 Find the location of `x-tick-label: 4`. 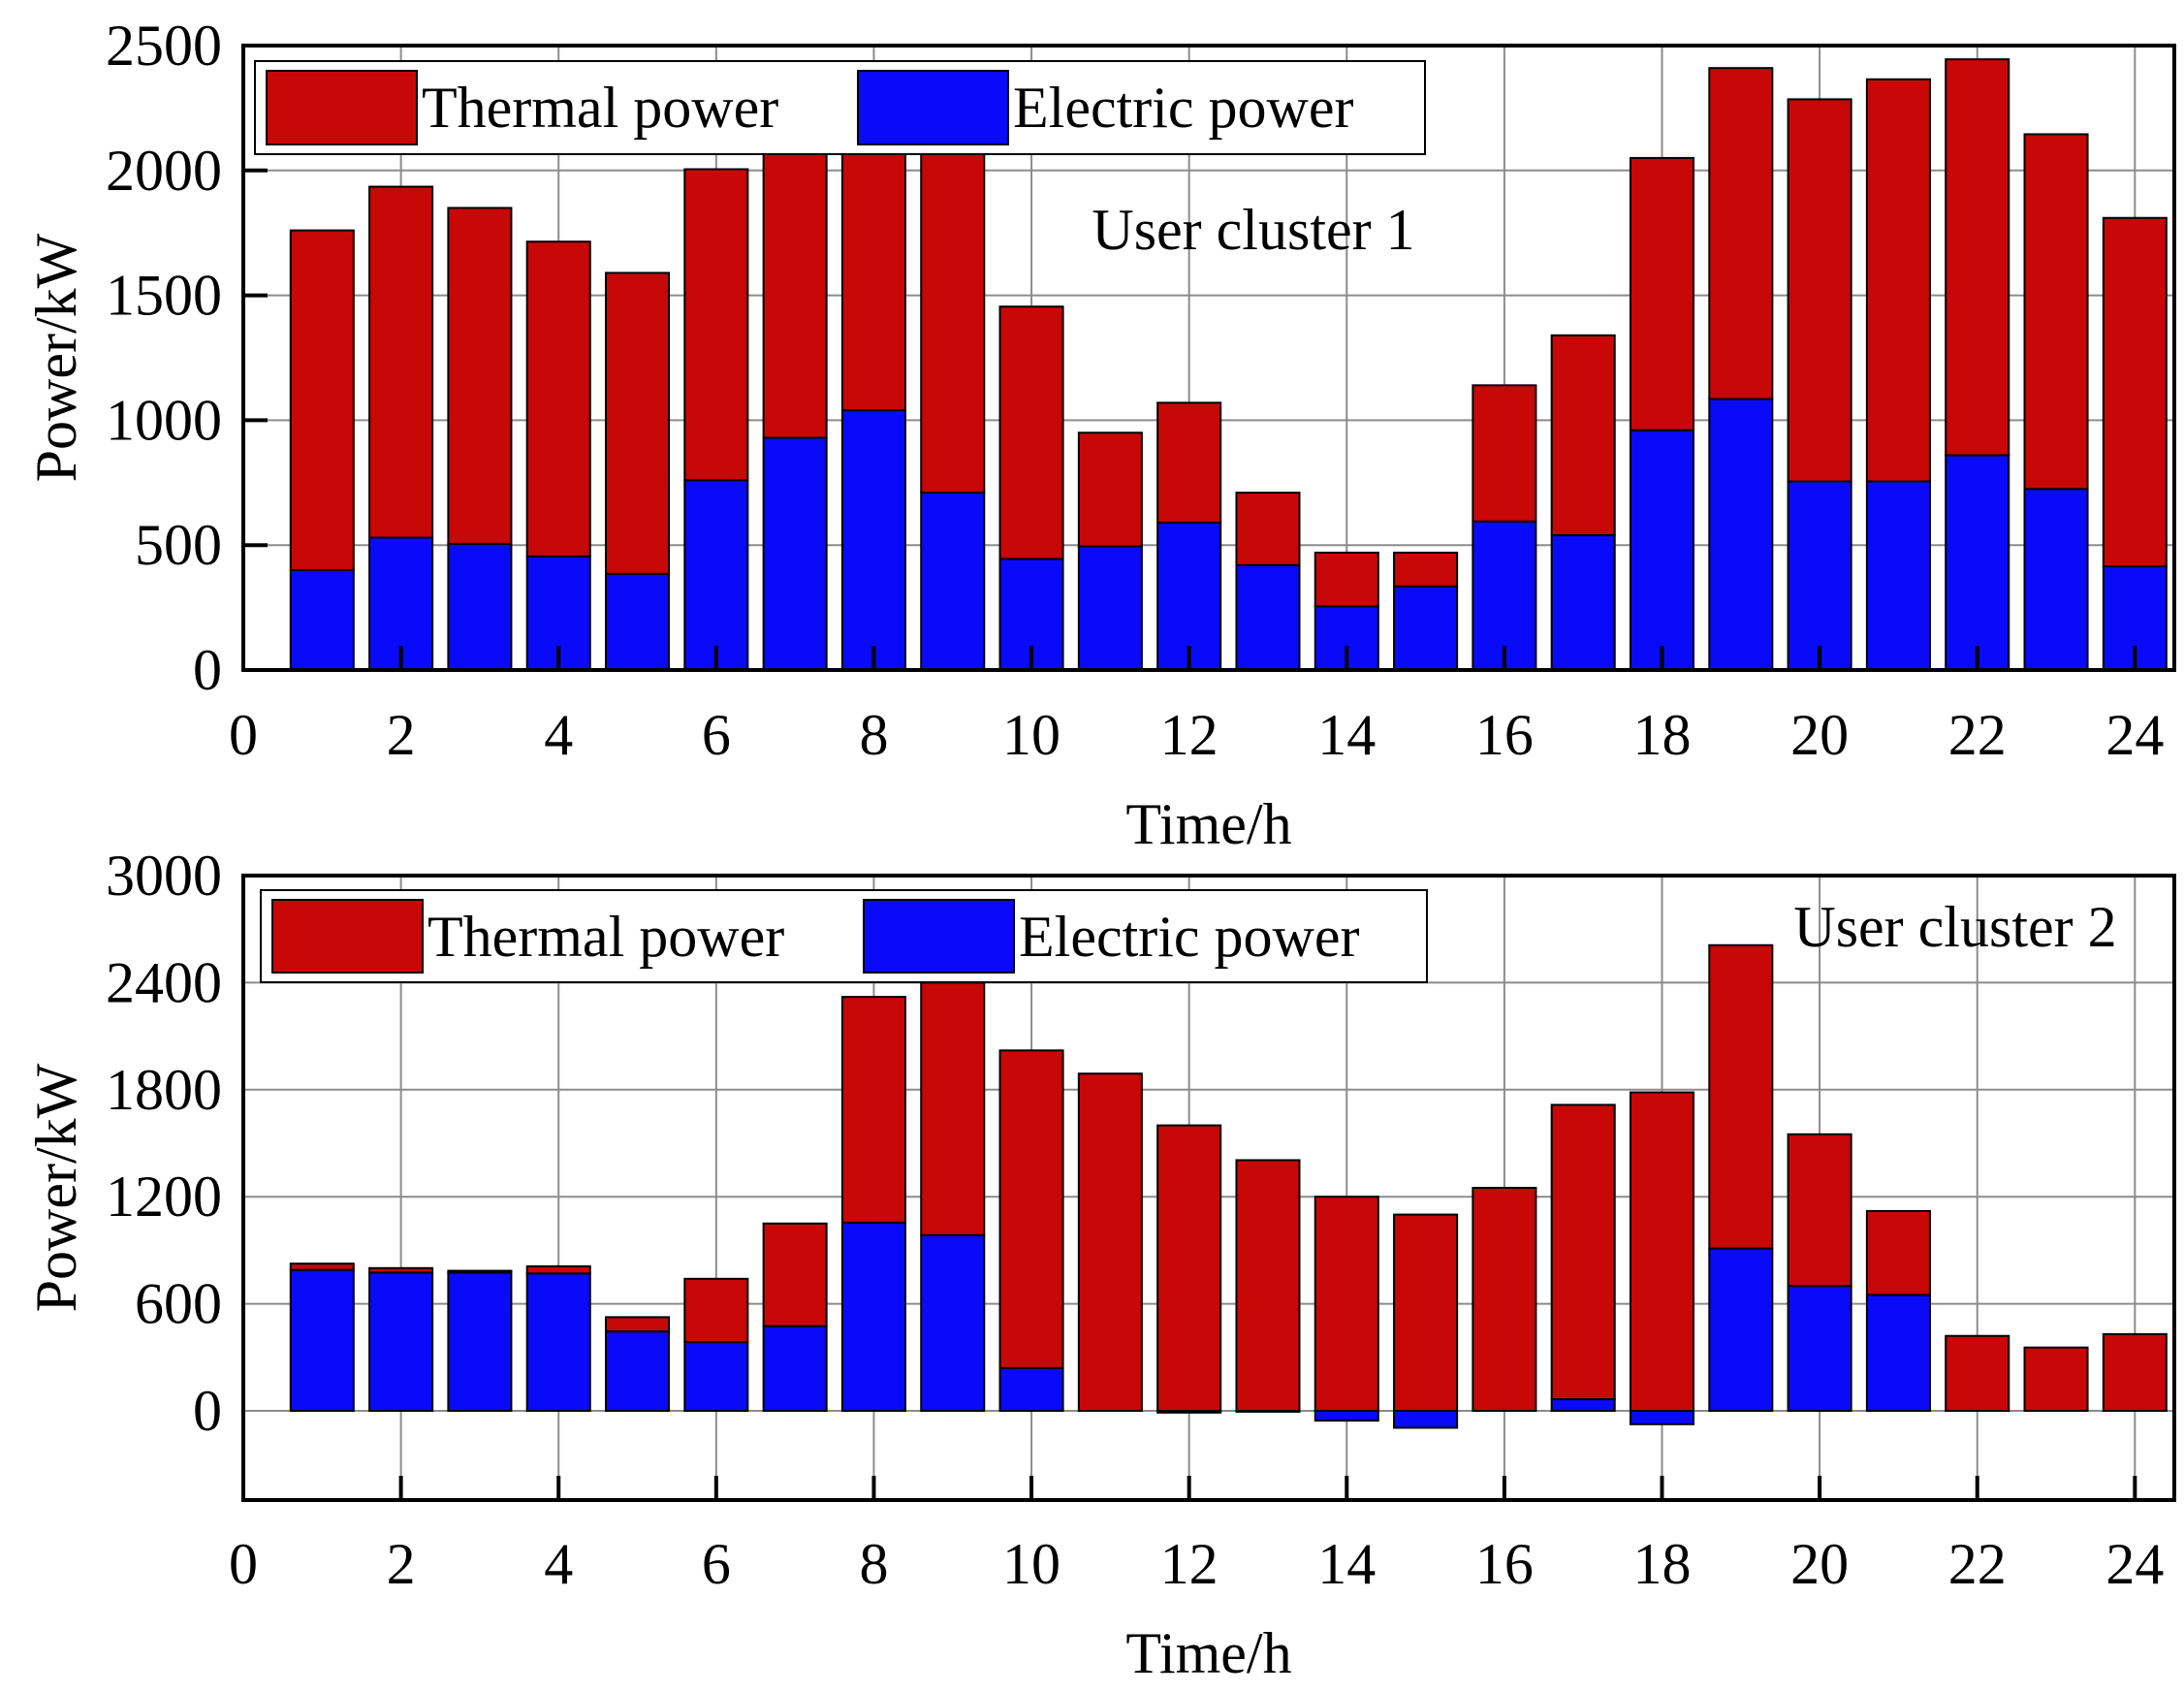

x-tick-label: 4 is located at coordinates (558, 1564).